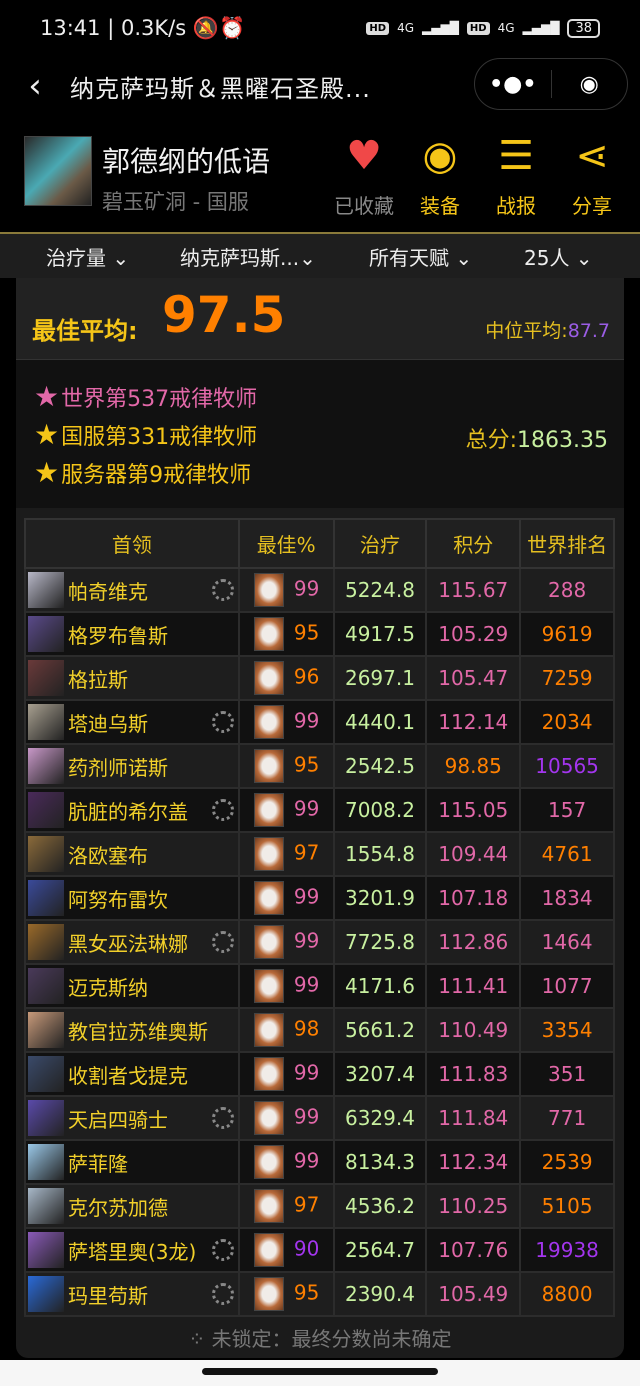 The width and height of the screenshot is (640, 1386). I want to click on table-row: 收割者戈提克 99 3207.4 111.83 351, so click(319, 1074).